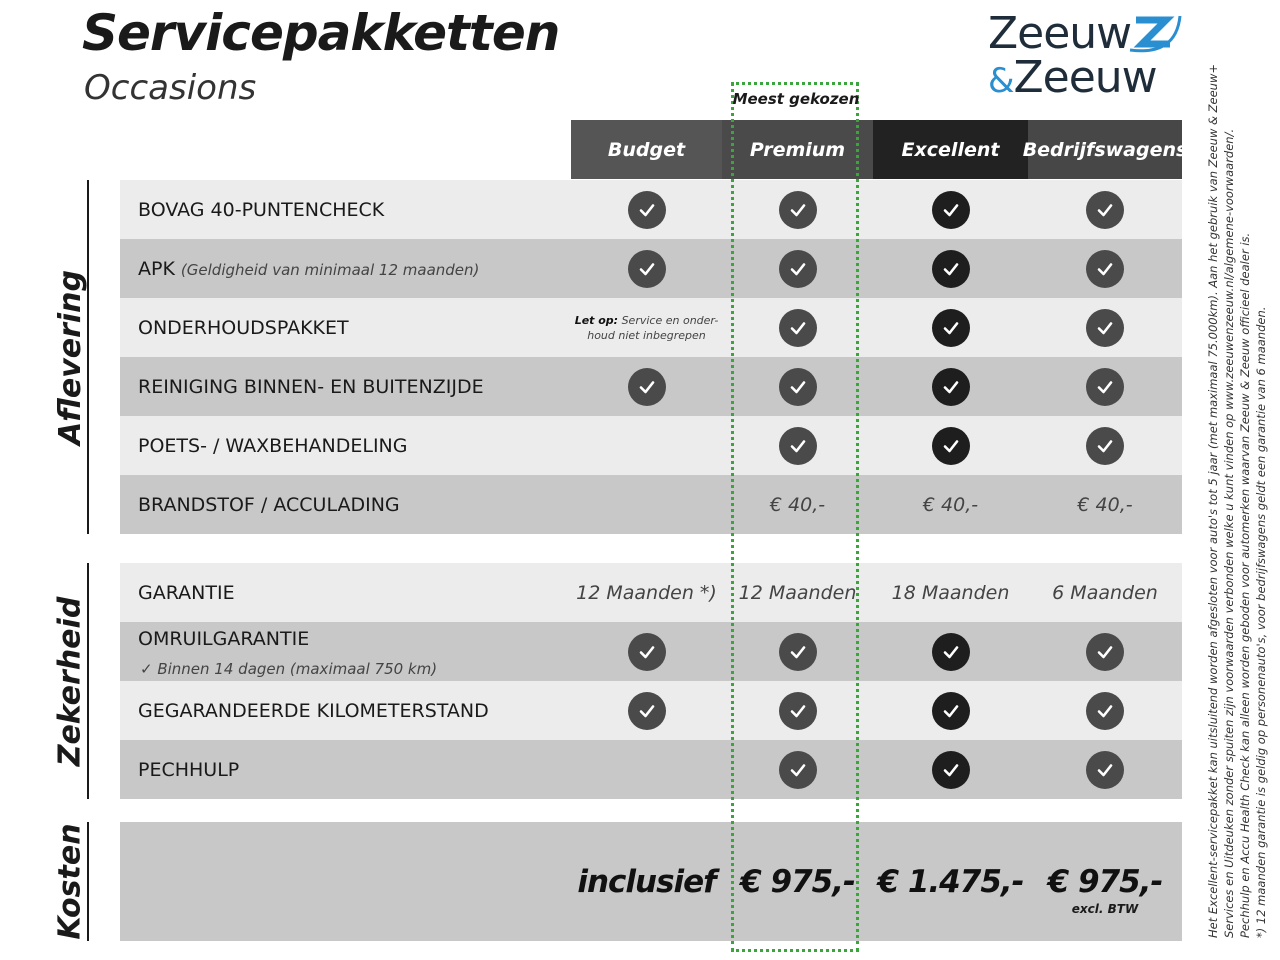  I want to click on section-title: Zekerheid, so click(70, 681).